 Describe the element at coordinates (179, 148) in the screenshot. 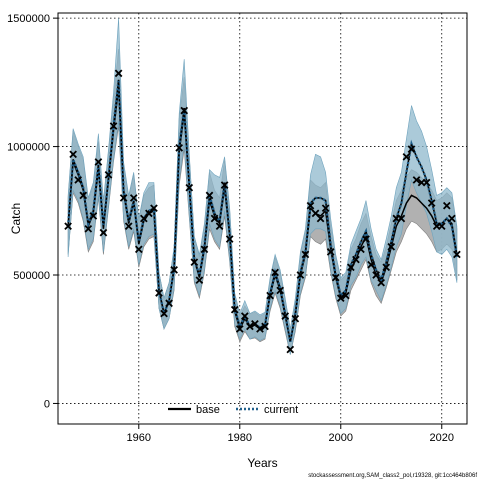

I see `observed-point-1968` at that location.